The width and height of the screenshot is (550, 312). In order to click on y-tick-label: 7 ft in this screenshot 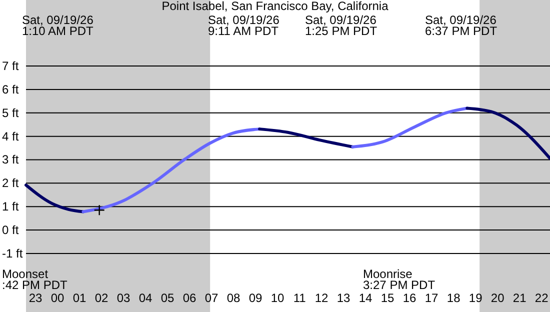, I will do `click(11, 66)`.